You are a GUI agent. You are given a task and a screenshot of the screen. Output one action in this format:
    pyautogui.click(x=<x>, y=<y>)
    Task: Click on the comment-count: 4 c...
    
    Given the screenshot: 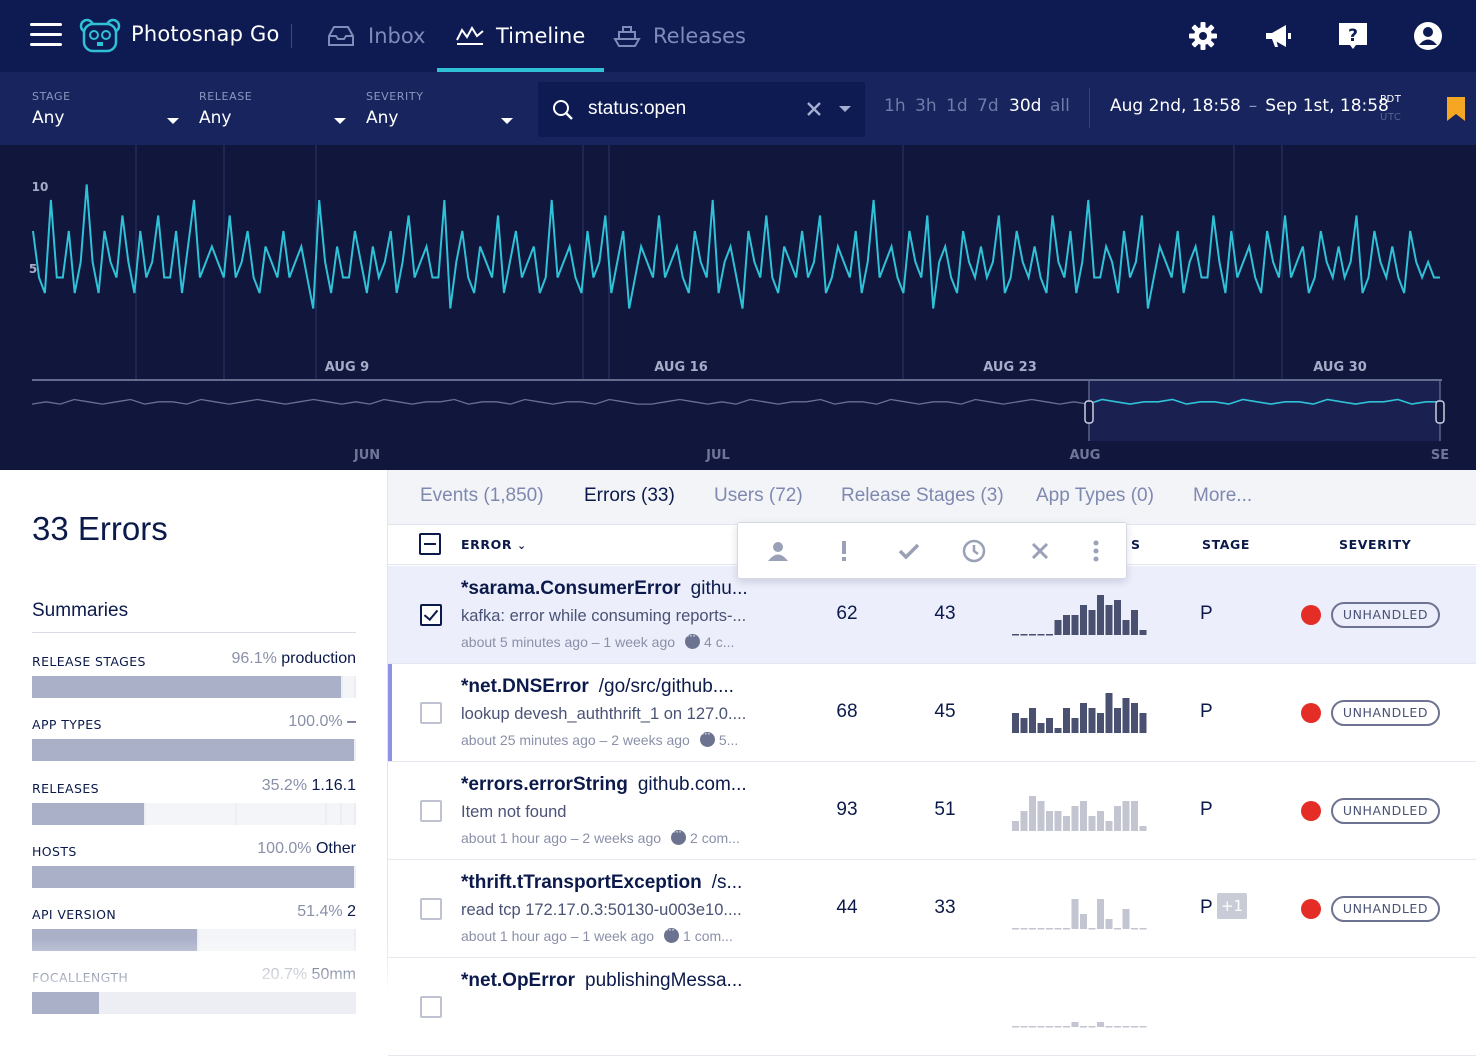 What is the action you would take?
    pyautogui.click(x=719, y=642)
    